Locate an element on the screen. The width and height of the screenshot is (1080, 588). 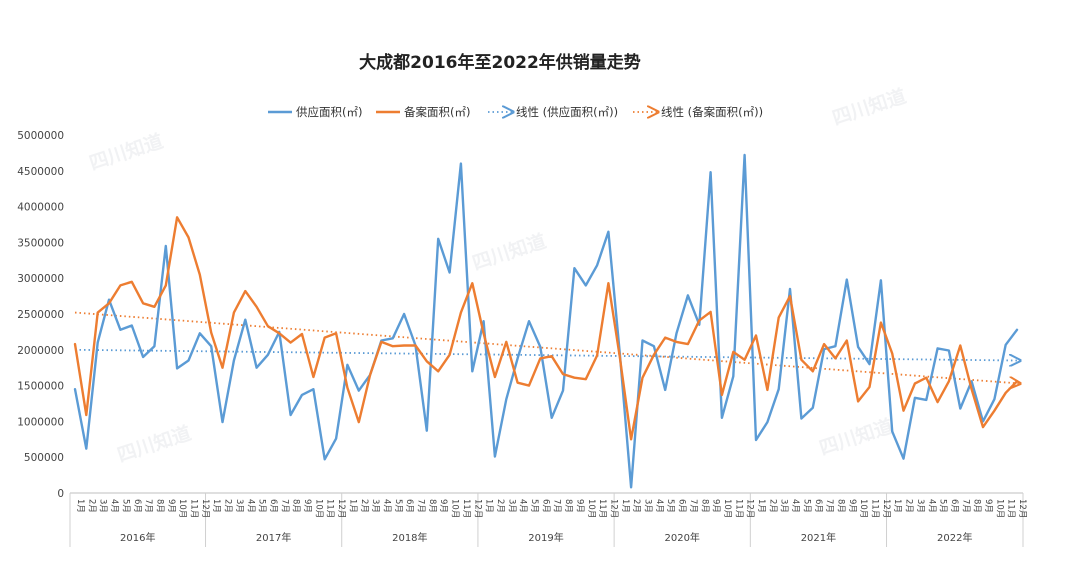
legend-label-1: 供应面积(㎡) is located at coordinates (329, 112).